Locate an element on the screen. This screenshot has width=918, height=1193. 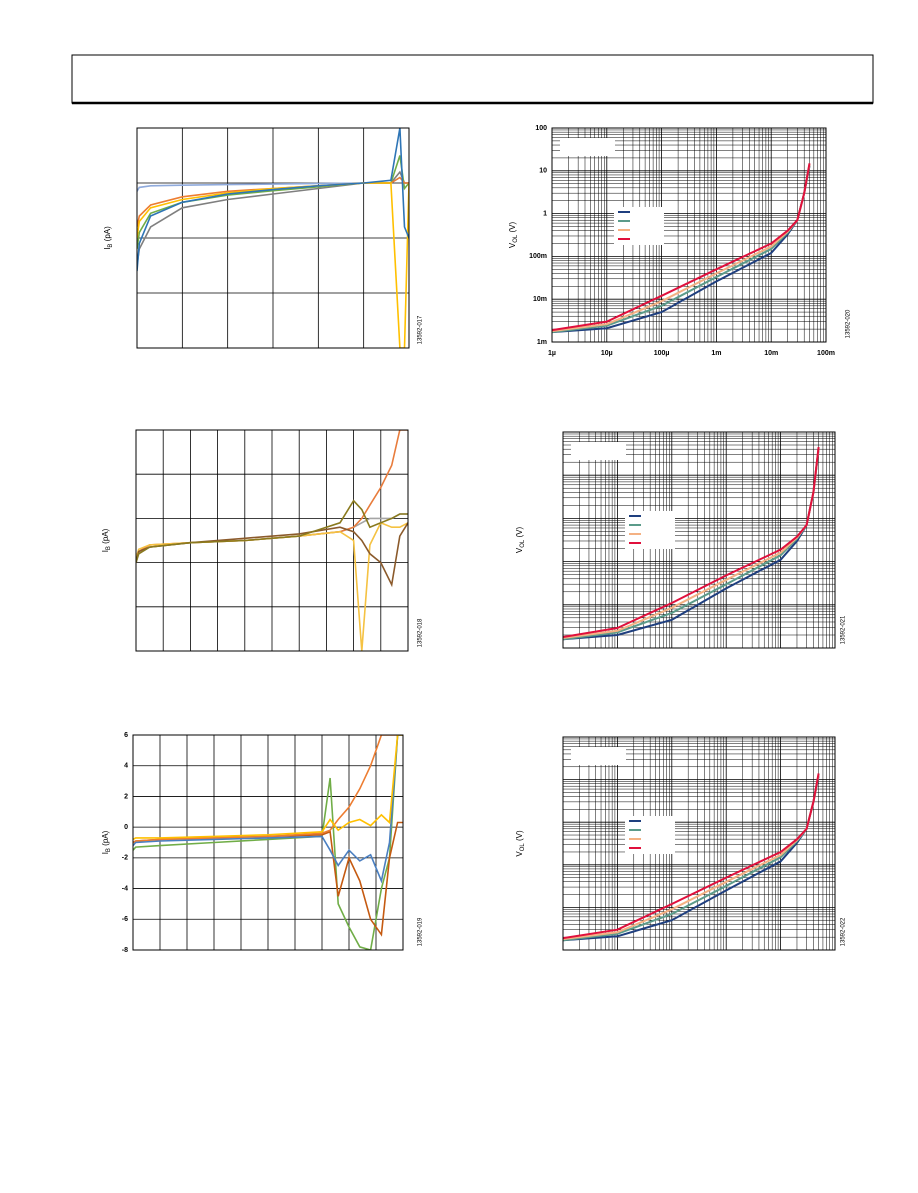
chart: 6 4 2 0 -2 -4 -6 -8 IB (pA) 13592-019 is located at coordinates (262, 843).